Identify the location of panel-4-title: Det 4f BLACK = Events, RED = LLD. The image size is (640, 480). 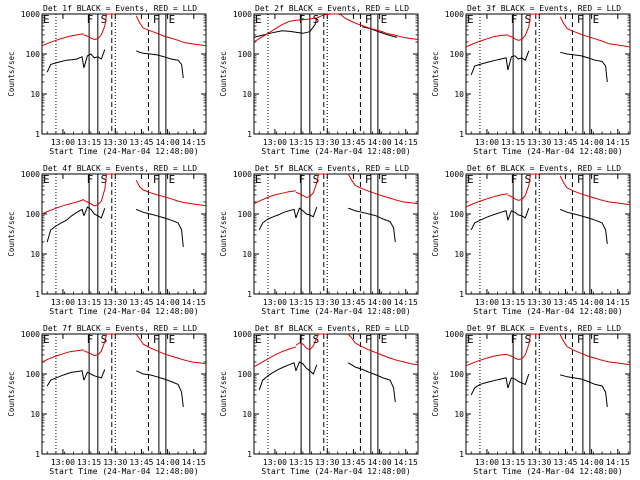
(120, 168).